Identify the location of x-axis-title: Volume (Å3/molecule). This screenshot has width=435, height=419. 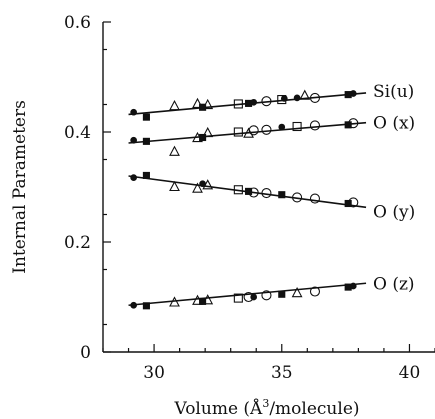
(266, 408).